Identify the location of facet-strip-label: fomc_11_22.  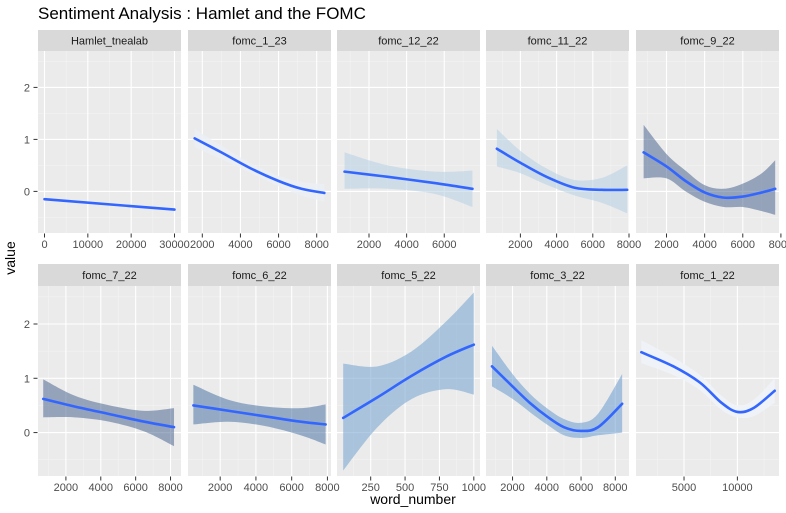
(558, 42).